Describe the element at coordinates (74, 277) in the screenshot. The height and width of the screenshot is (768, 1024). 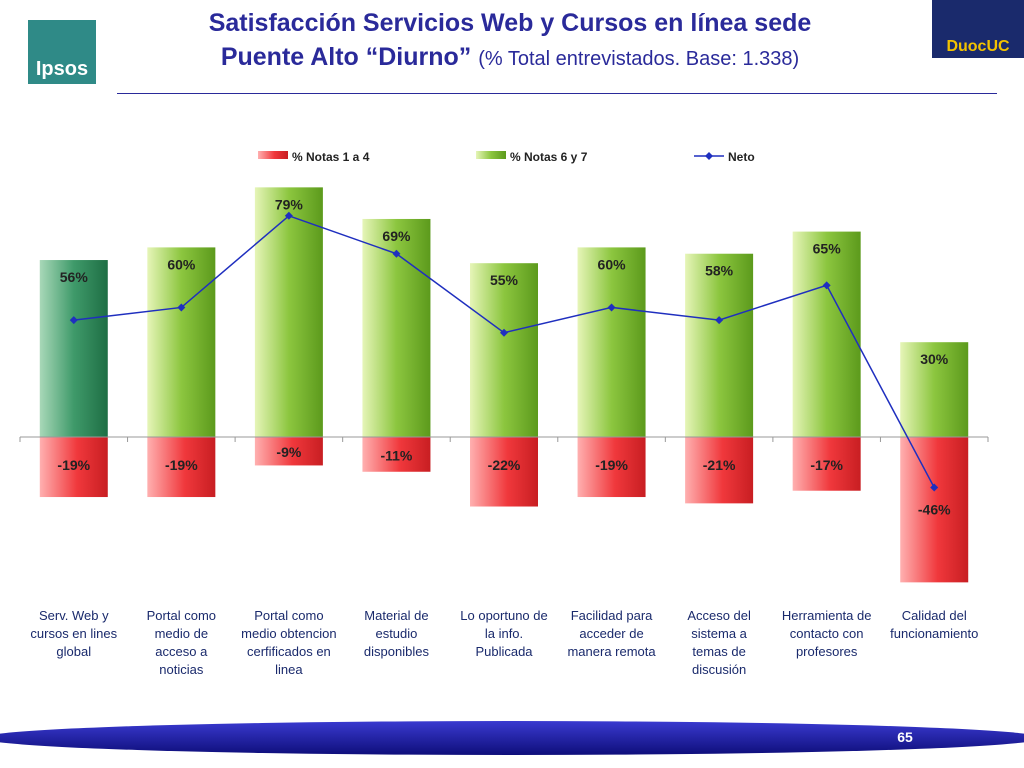
I see `positive-value-label: 56%` at that location.